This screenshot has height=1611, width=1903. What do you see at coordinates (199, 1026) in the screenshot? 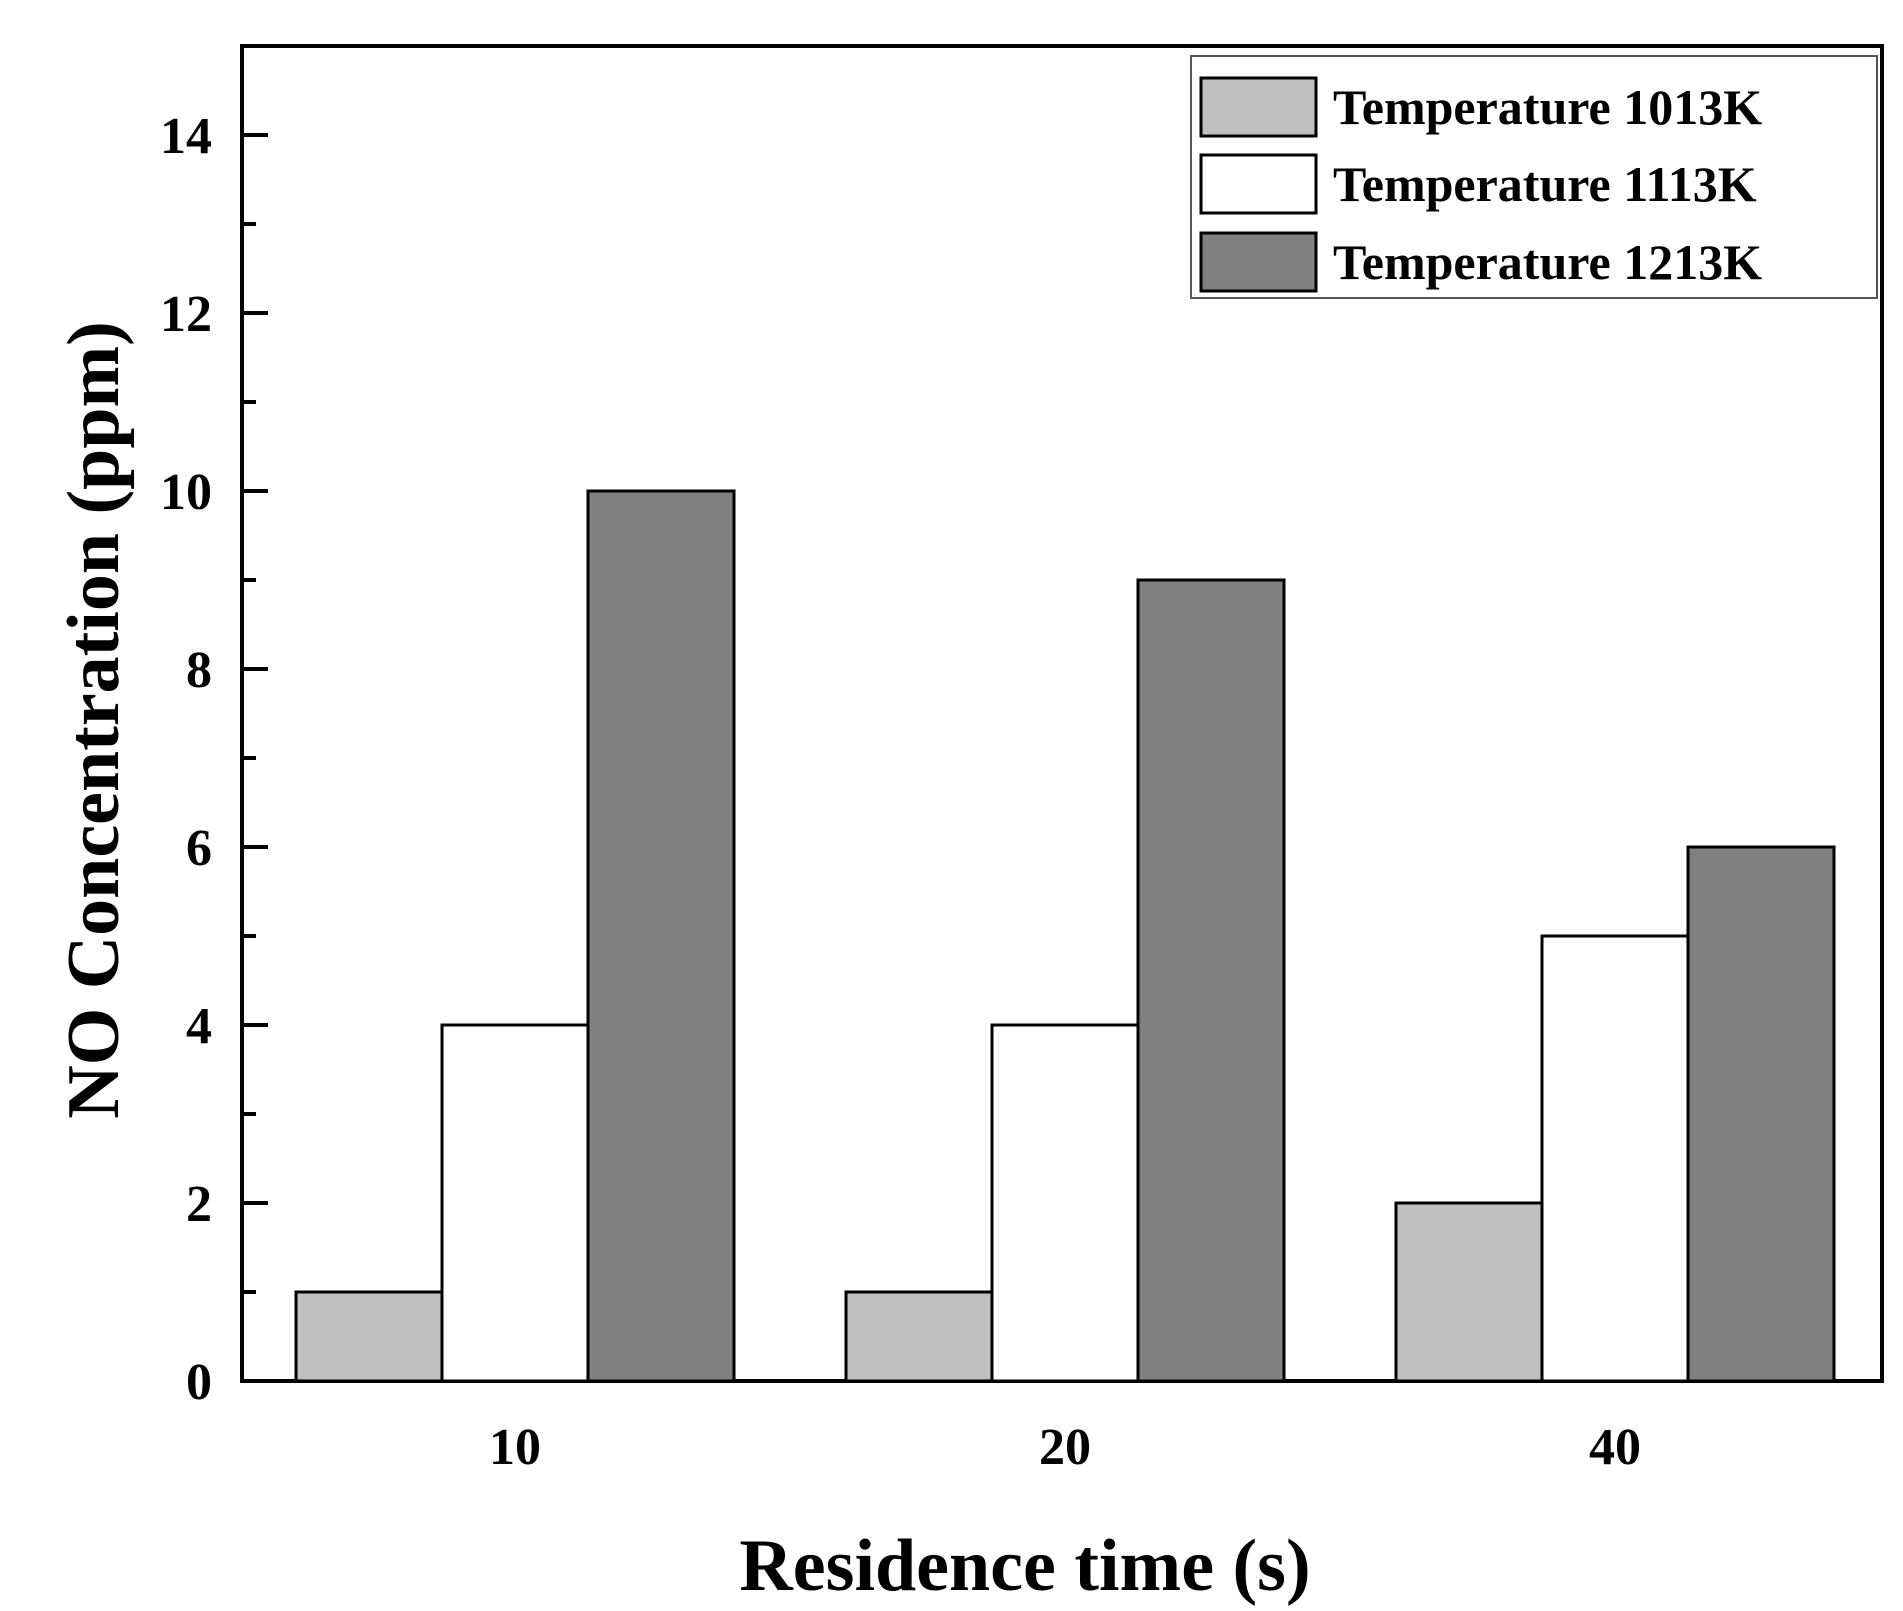
I see `y-tick-label: 4` at bounding box center [199, 1026].